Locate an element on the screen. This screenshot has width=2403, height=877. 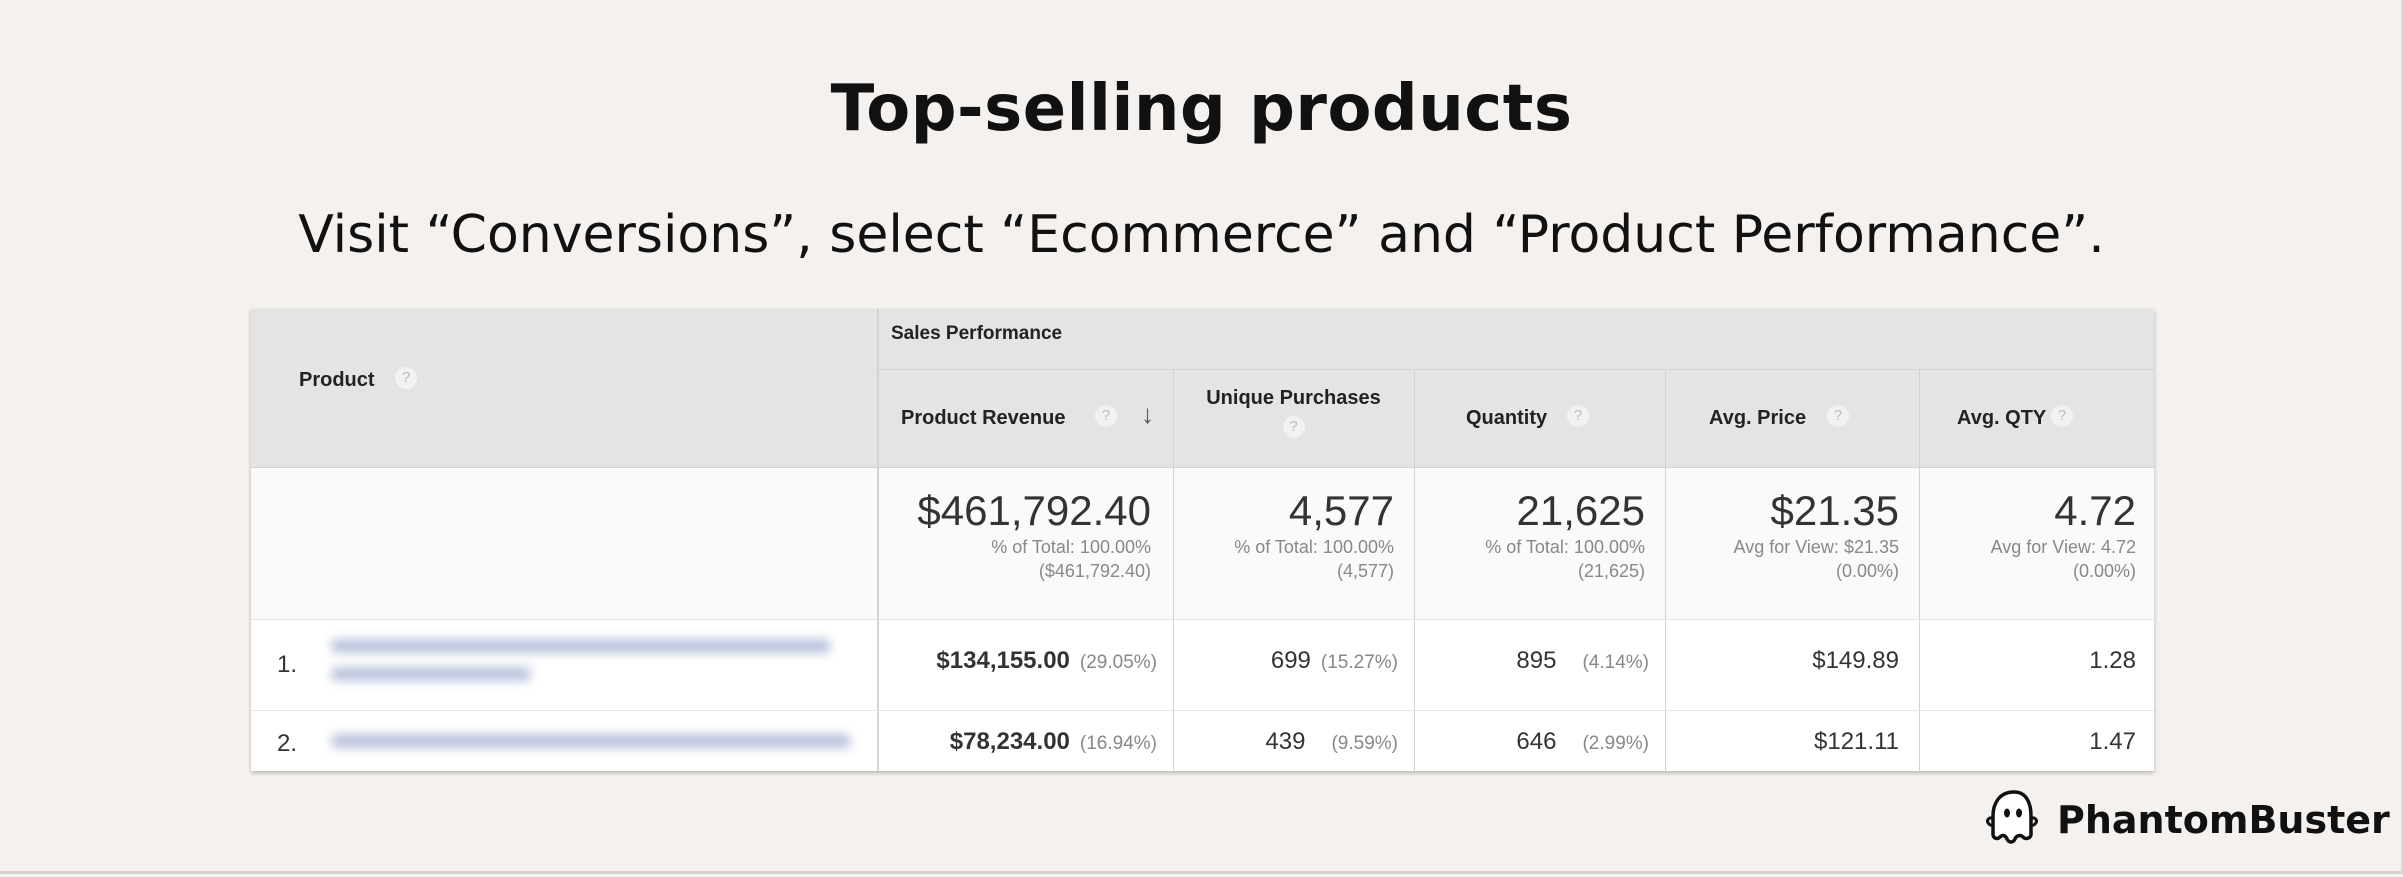
cell-value: 895 is located at coordinates (1536, 660).